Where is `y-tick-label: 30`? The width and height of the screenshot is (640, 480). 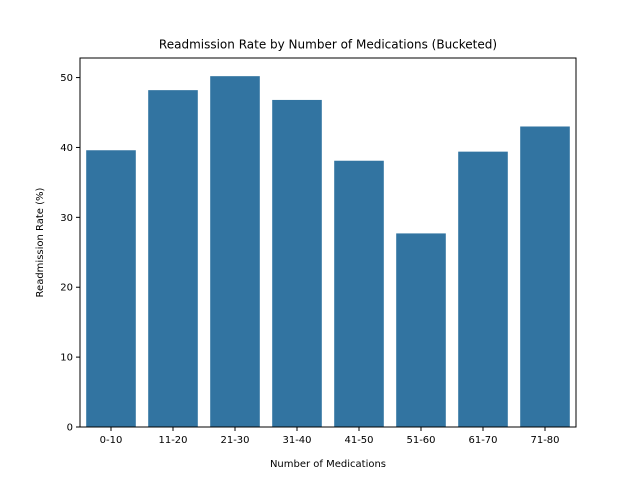
y-tick-label: 30 is located at coordinates (66, 218).